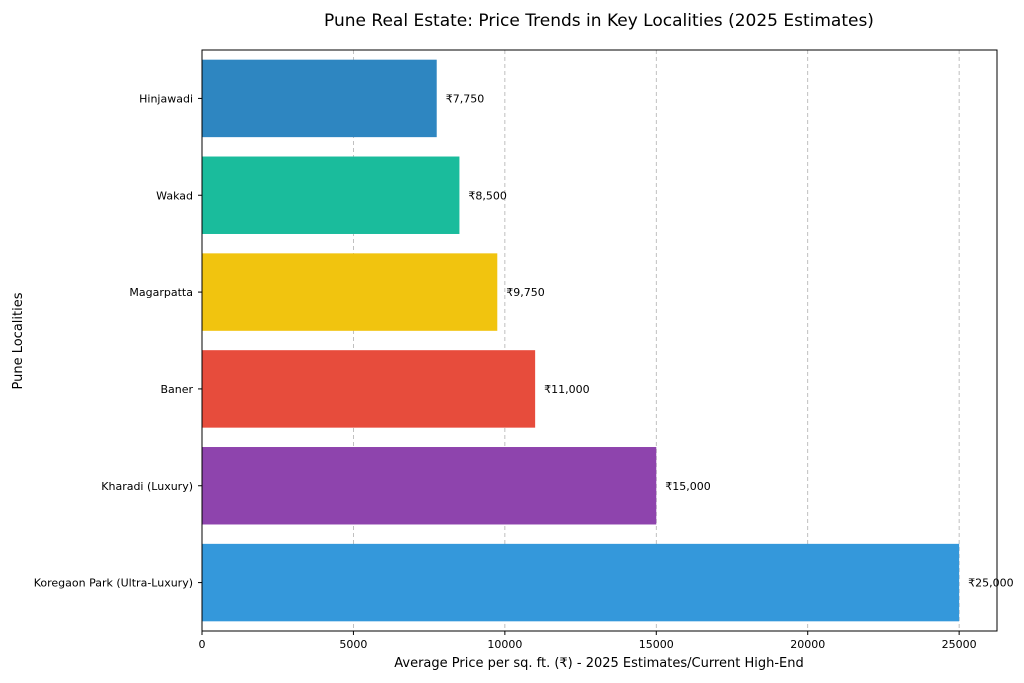 The width and height of the screenshot is (1024, 683). I want to click on y-tick-label: Hinjawadi, so click(166, 98).